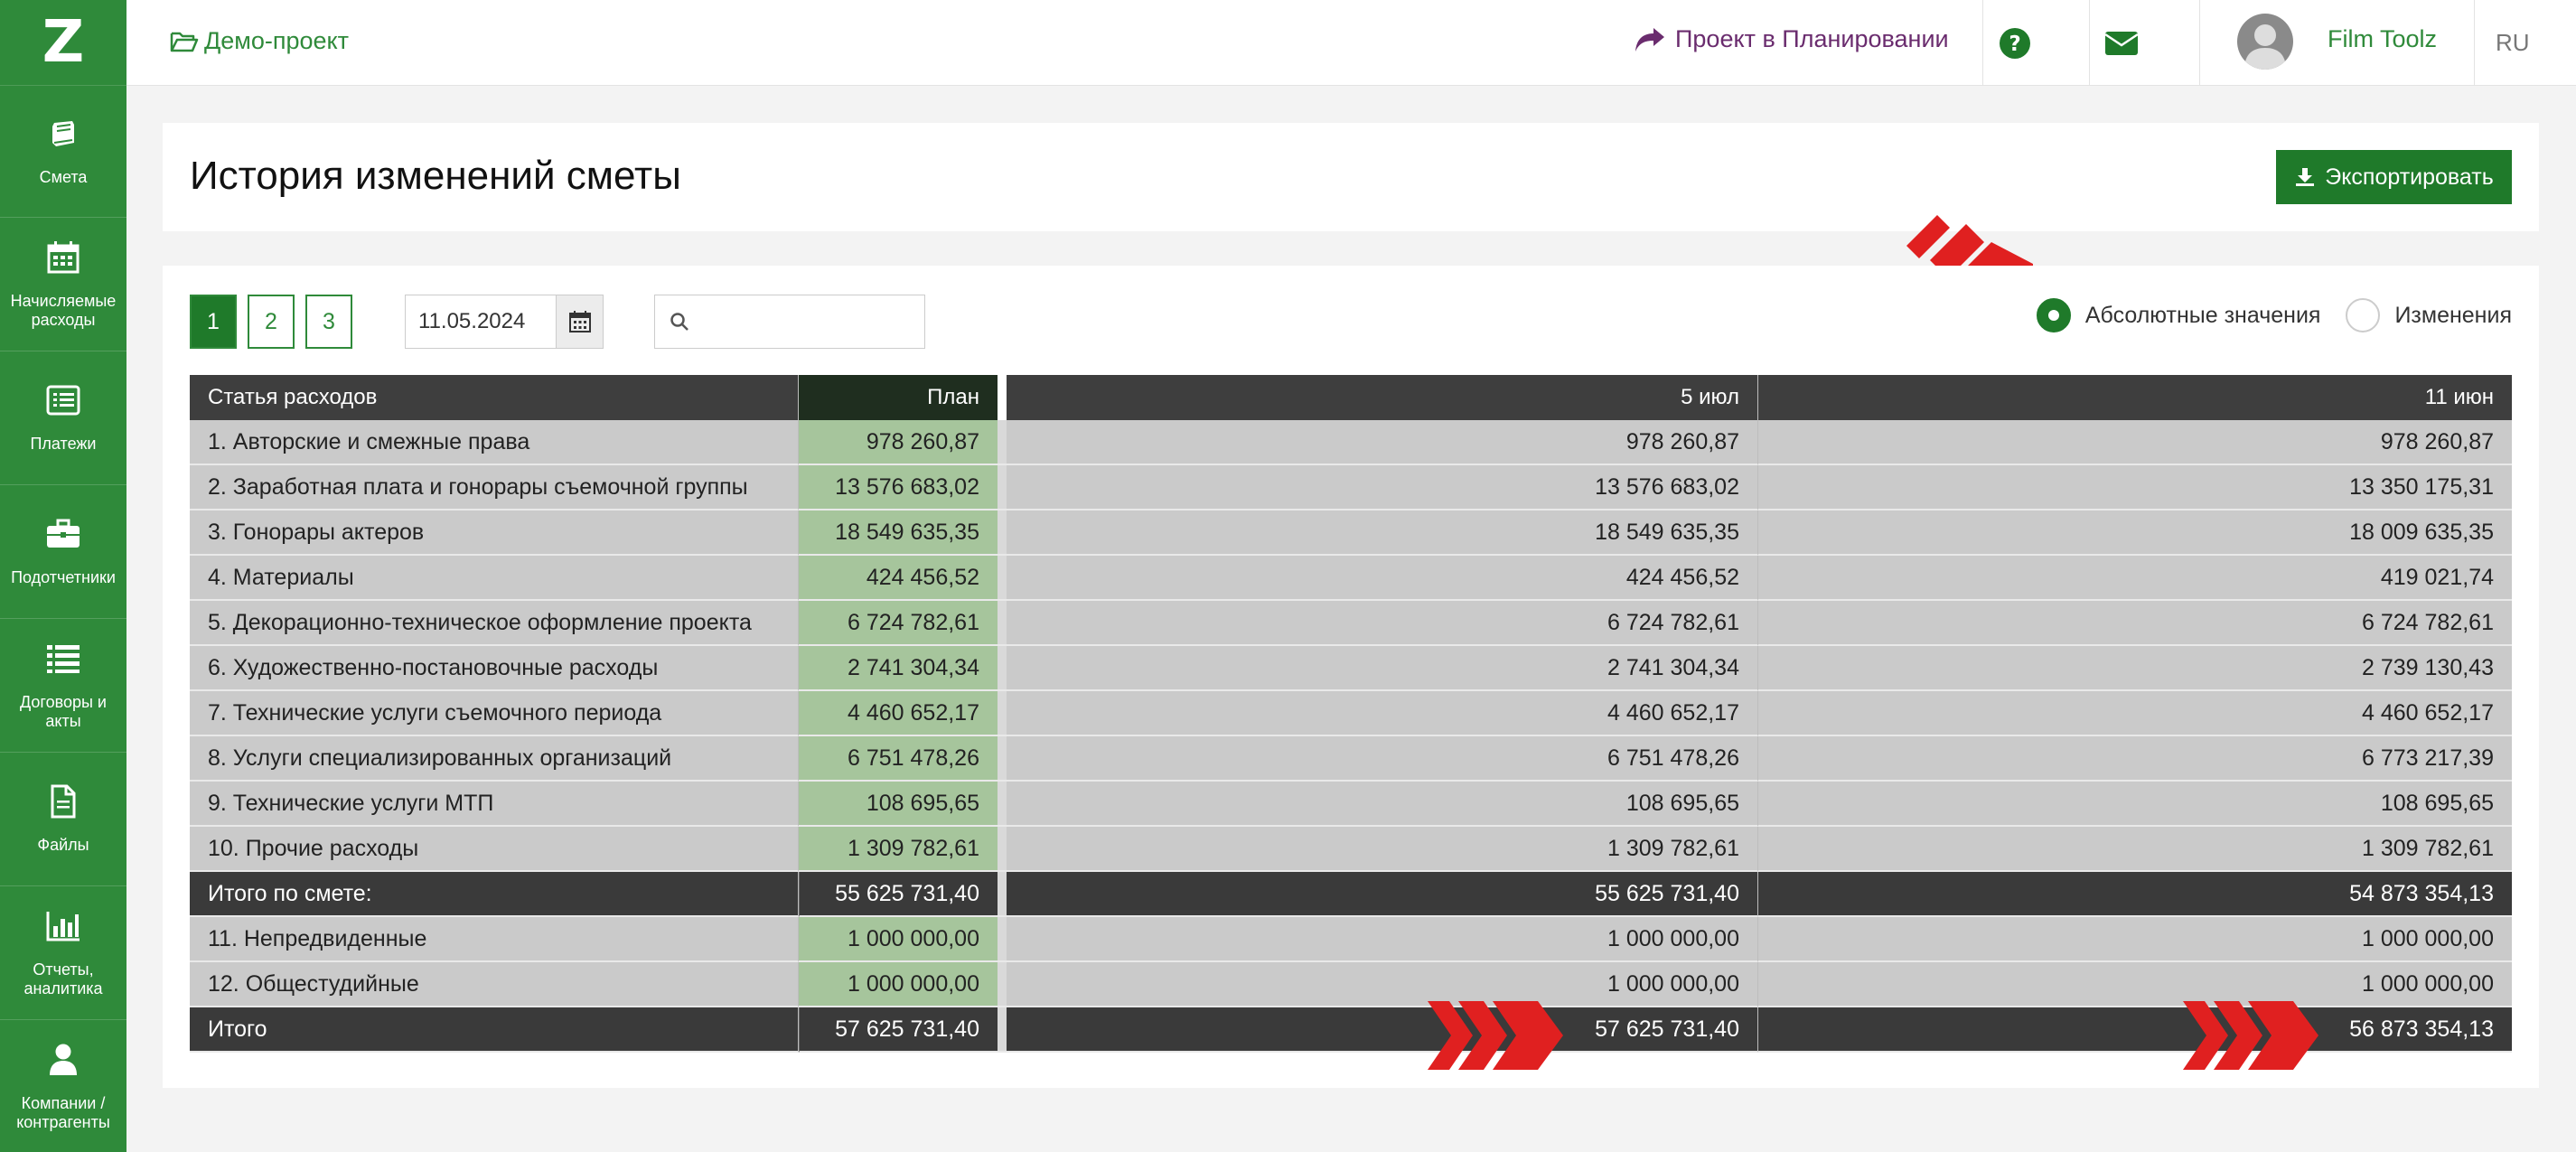 Image resolution: width=2576 pixels, height=1152 pixels. Describe the element at coordinates (2265, 42) in the screenshot. I see `avatar` at that location.